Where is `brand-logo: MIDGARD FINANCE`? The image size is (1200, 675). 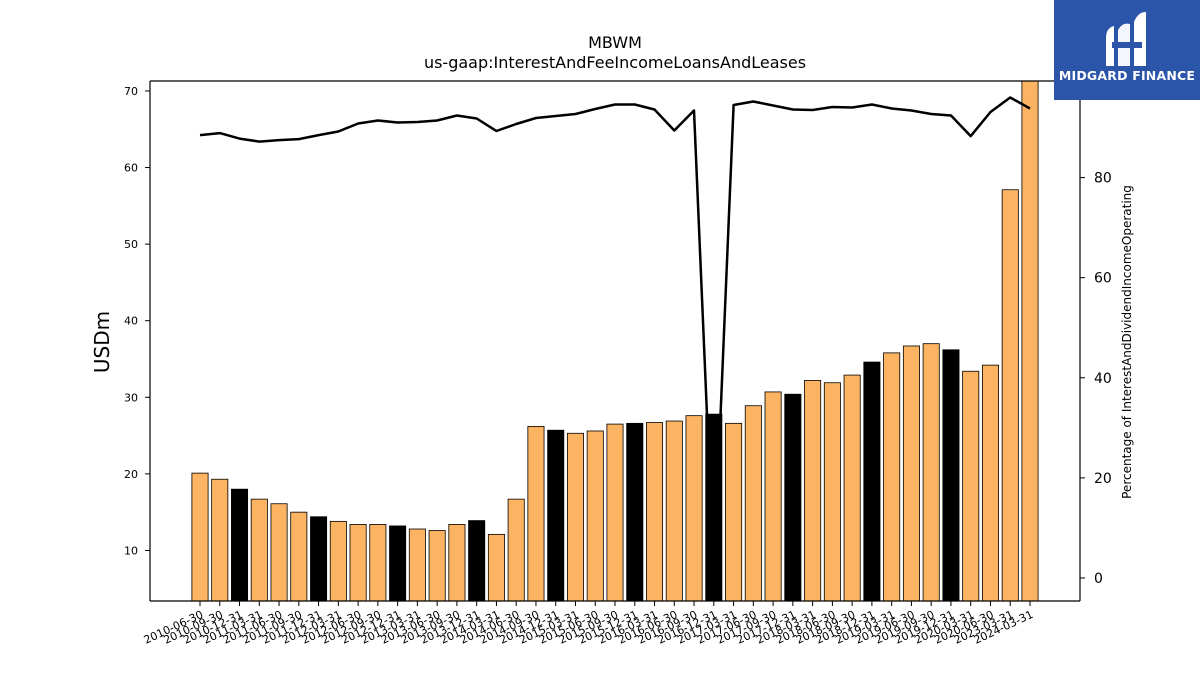
brand-logo: MIDGARD FINANCE is located at coordinates (1127, 50).